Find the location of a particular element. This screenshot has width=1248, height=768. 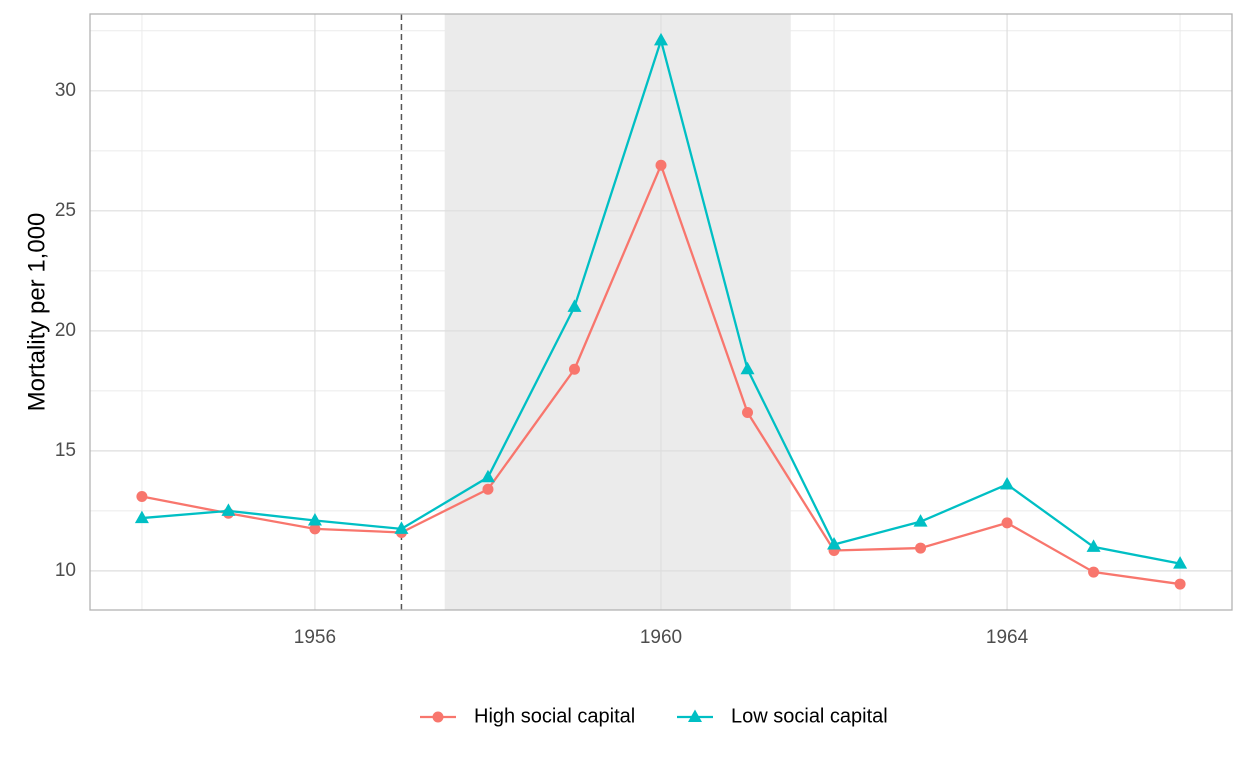

x-tick-label: 1956 is located at coordinates (315, 637).